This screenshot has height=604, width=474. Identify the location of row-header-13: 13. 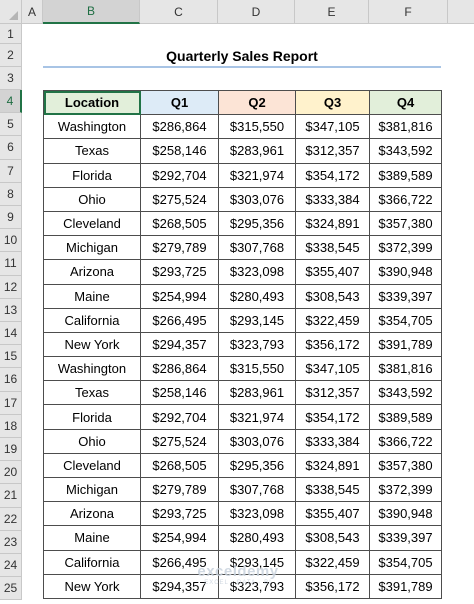
(11, 310).